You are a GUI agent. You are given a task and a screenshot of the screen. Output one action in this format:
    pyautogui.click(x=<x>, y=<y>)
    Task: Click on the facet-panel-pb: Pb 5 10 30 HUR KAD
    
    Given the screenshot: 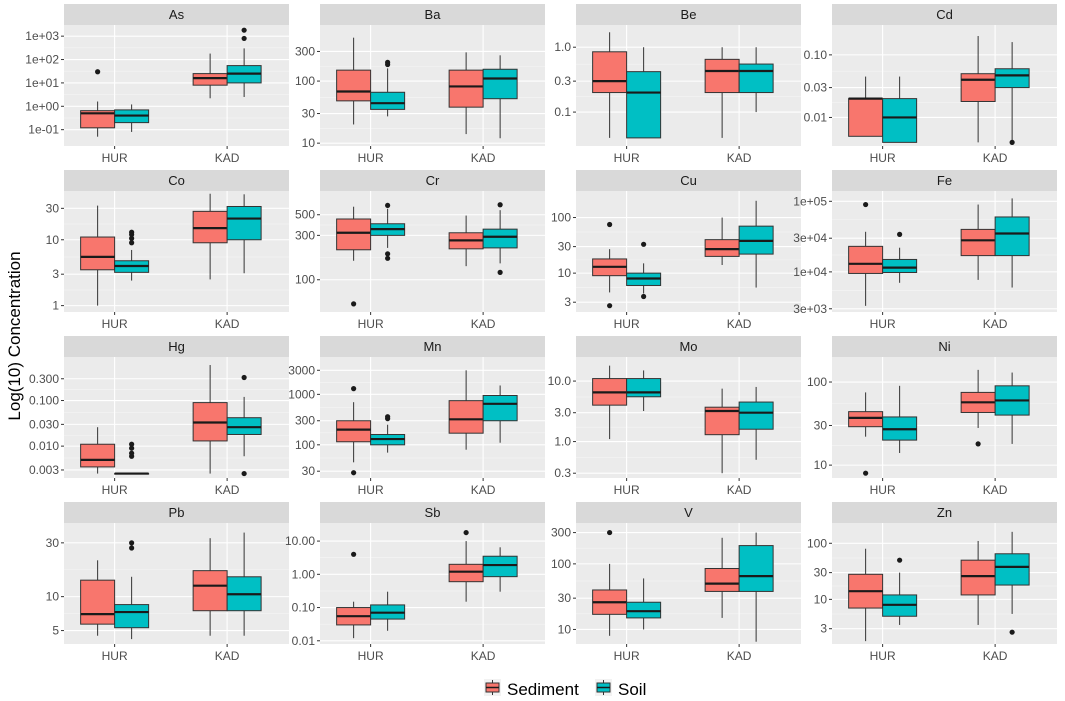 What is the action you would take?
    pyautogui.click(x=167, y=582)
    